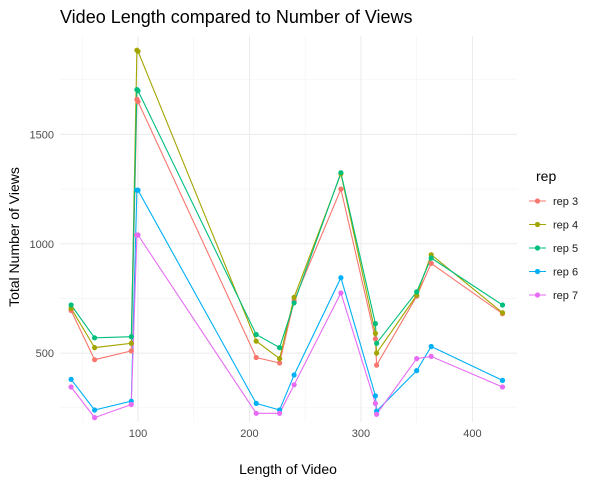  I want to click on y-tick-label: 1500, so click(42, 135).